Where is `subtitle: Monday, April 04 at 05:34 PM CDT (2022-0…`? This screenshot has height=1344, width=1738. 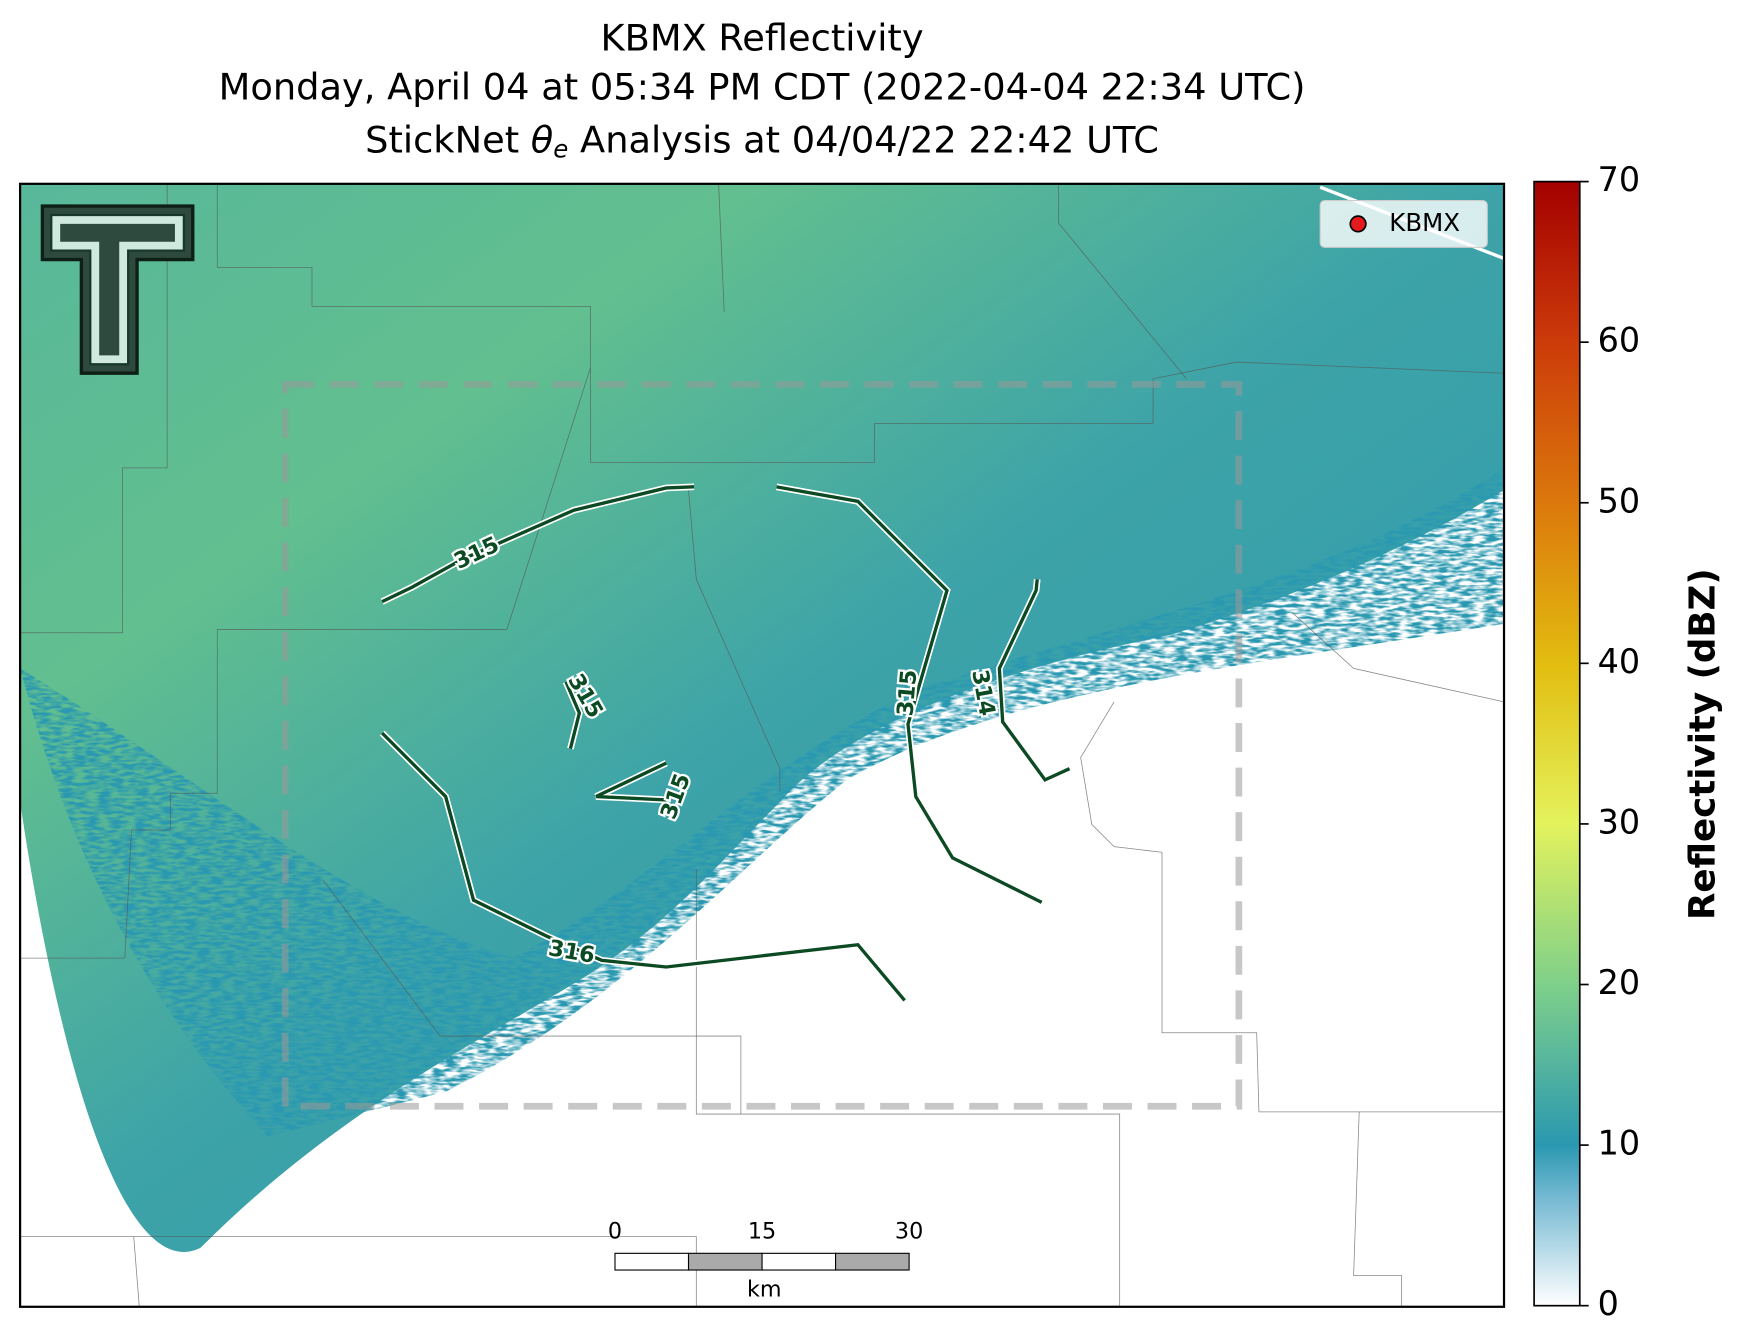
subtitle: Monday, April 04 at 05:34 PM CDT (2022-0… is located at coordinates (762, 87).